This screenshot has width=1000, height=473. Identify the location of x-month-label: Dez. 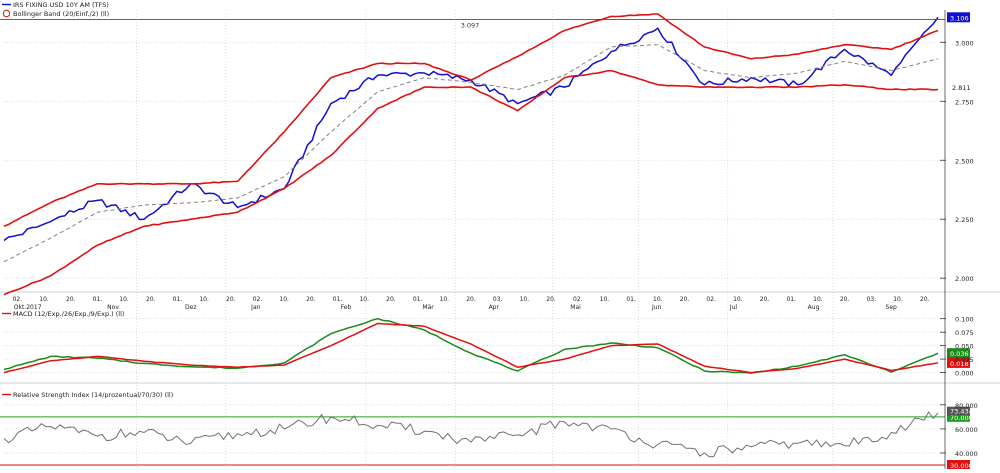
(190, 307).